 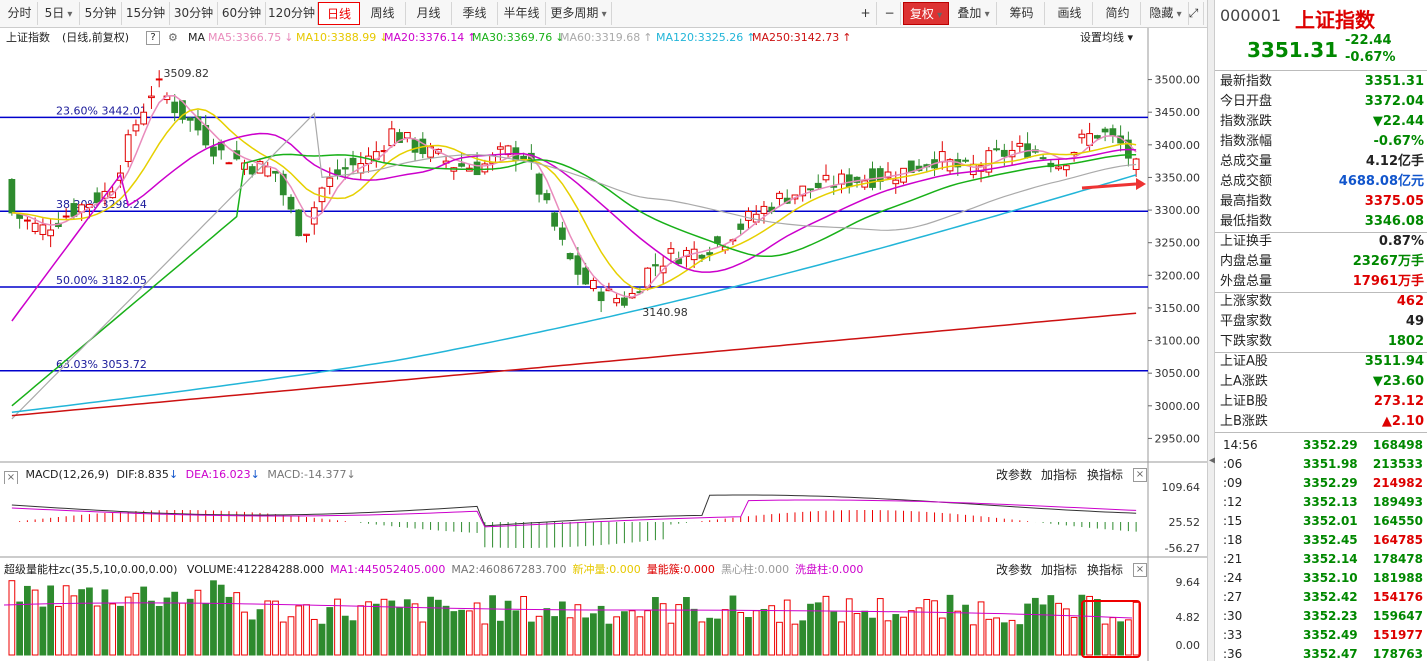 What do you see at coordinates (245, 37) in the screenshot?
I see `ma-value: MA5:3366.75` at bounding box center [245, 37].